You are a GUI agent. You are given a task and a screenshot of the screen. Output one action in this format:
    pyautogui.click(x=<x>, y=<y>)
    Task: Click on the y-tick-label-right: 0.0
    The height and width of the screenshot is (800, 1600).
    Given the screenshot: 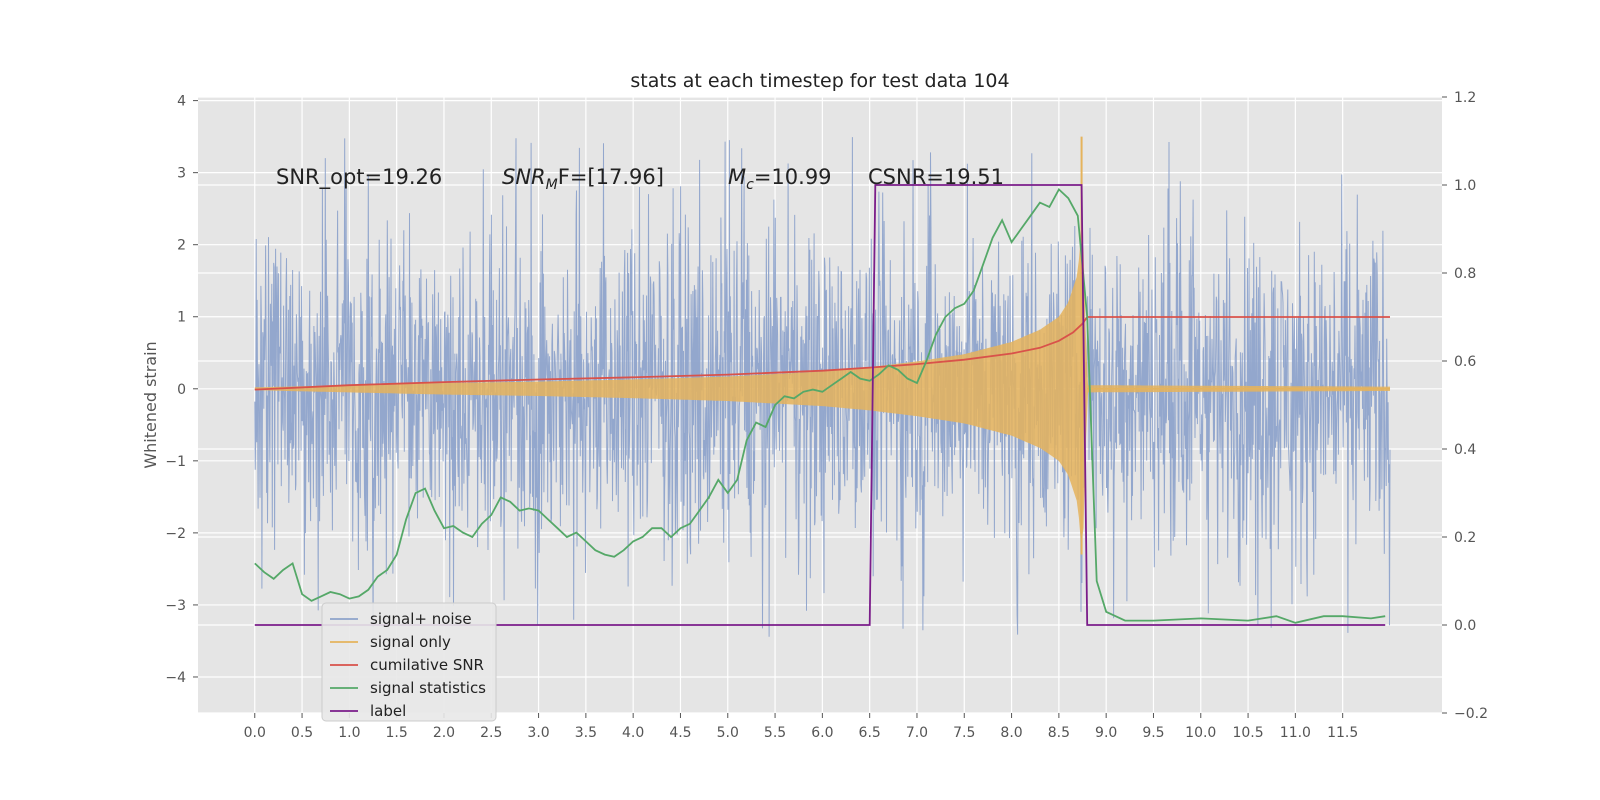 What is the action you would take?
    pyautogui.click(x=1465, y=626)
    